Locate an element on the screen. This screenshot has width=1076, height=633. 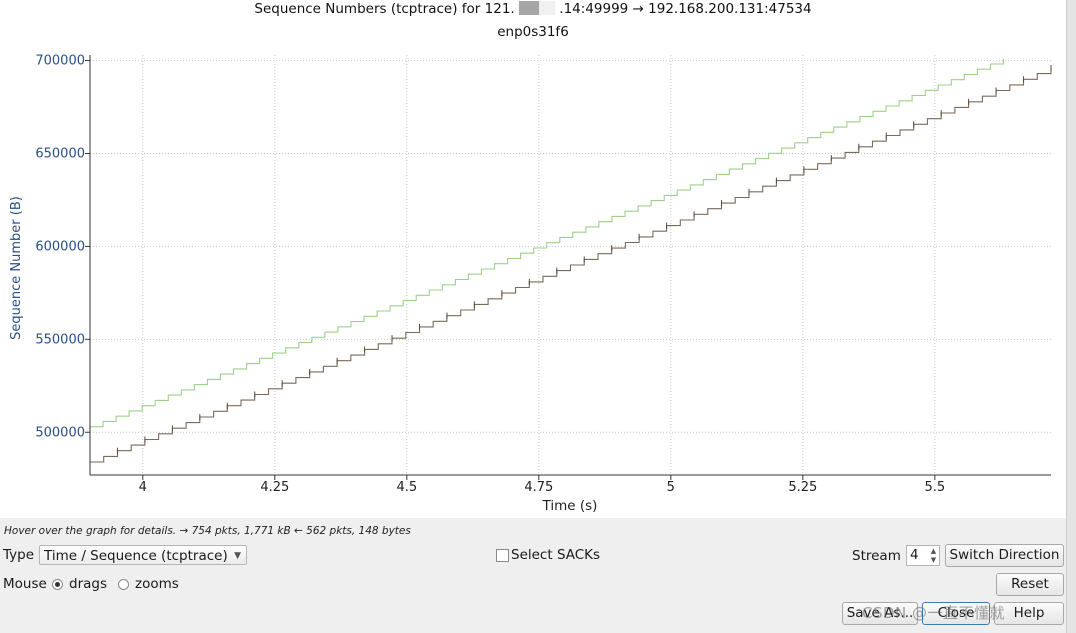
x-tick-label: 5 is located at coordinates (671, 487).